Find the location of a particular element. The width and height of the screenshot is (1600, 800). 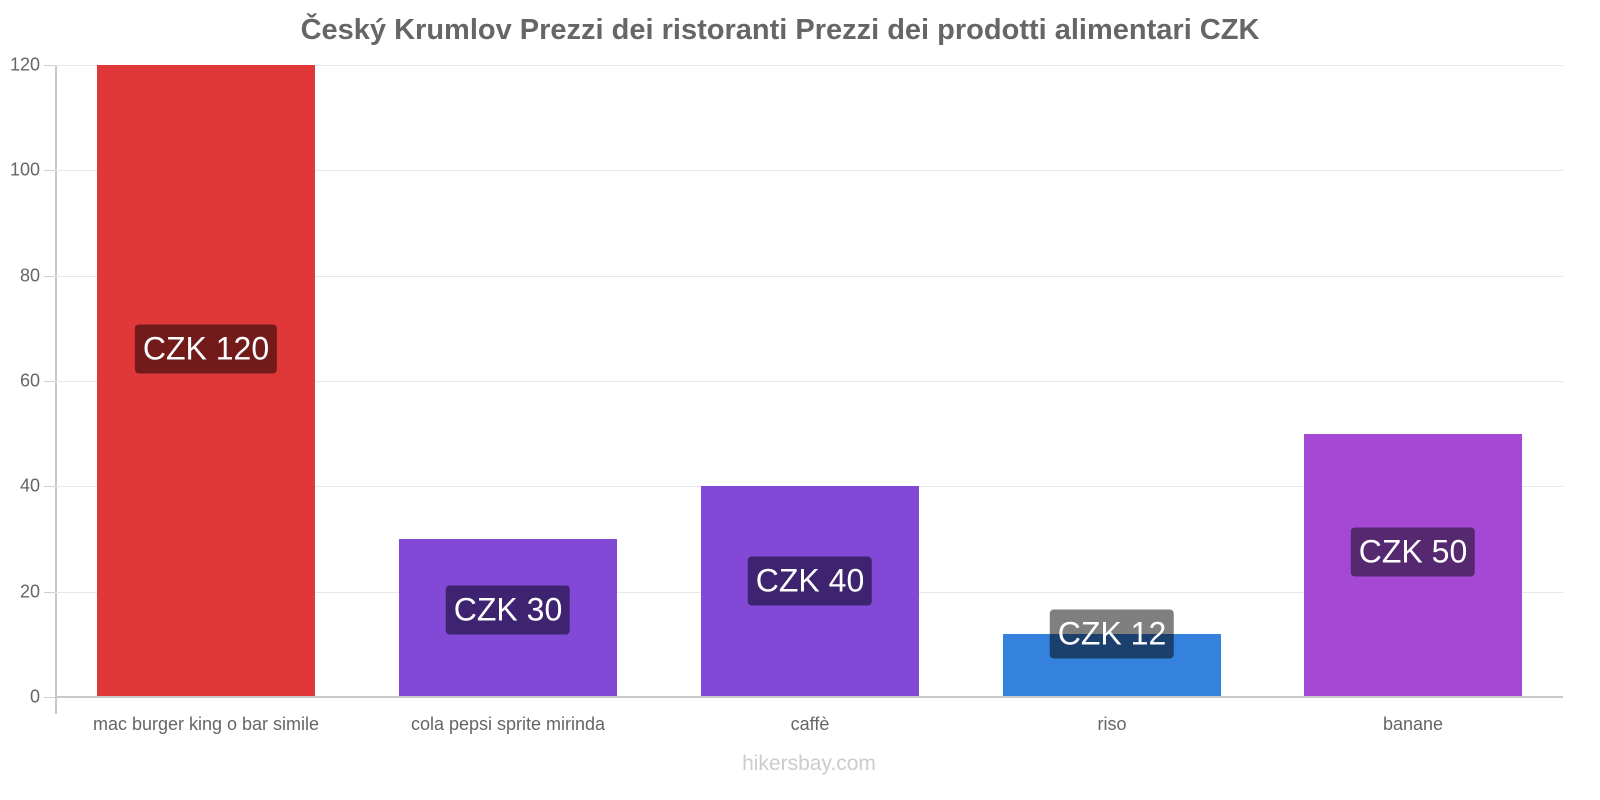

y-tick-label: 80 is located at coordinates (29, 275).